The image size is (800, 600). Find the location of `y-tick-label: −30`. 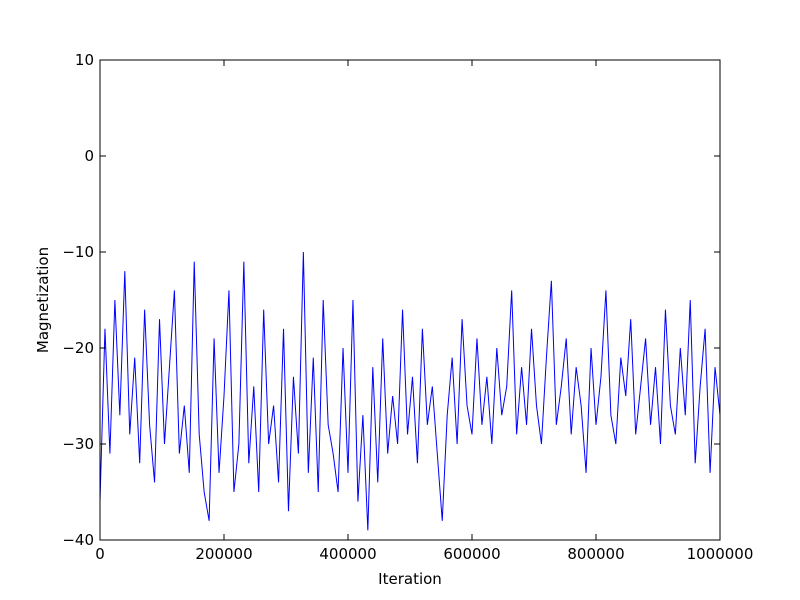

y-tick-label: −30 is located at coordinates (78, 444).